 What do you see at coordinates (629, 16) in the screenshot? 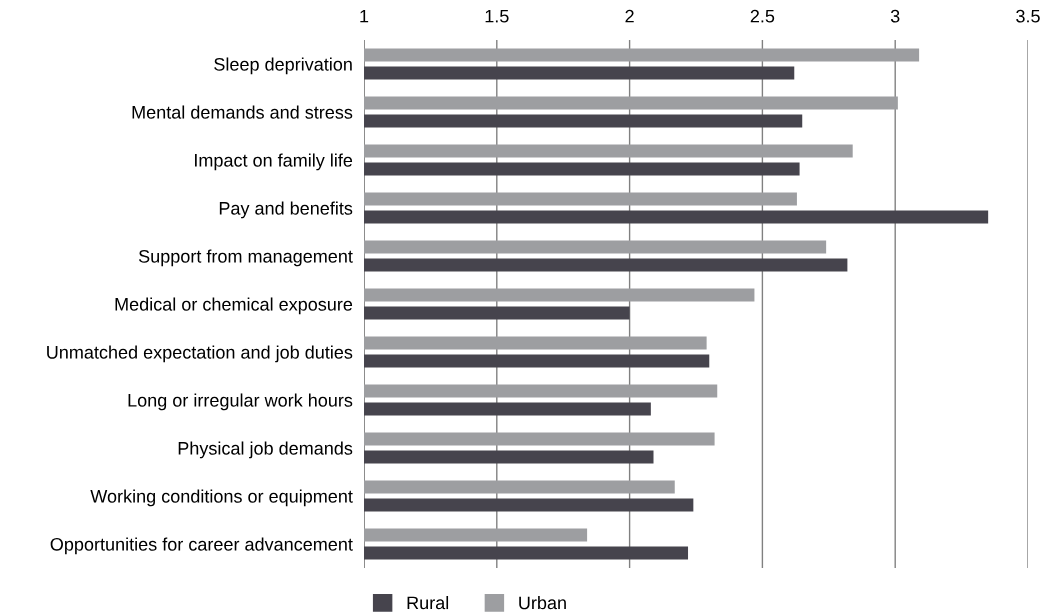
I see `x-tick-label: 2` at bounding box center [629, 16].